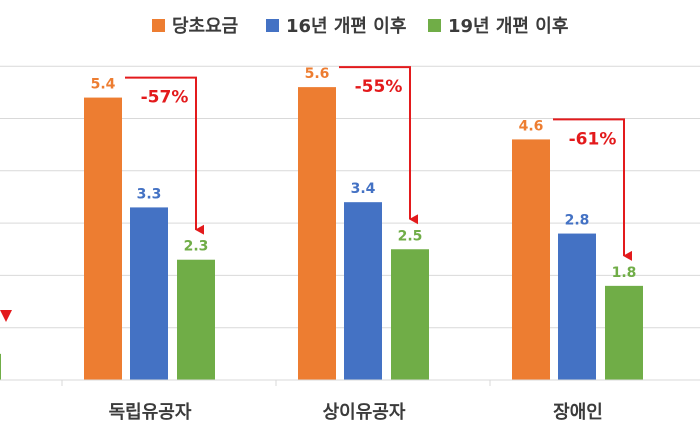 This screenshot has width=700, height=440. Describe the element at coordinates (508, 26) in the screenshot. I see `legend-label-2019: 19년 개편 이후` at that location.